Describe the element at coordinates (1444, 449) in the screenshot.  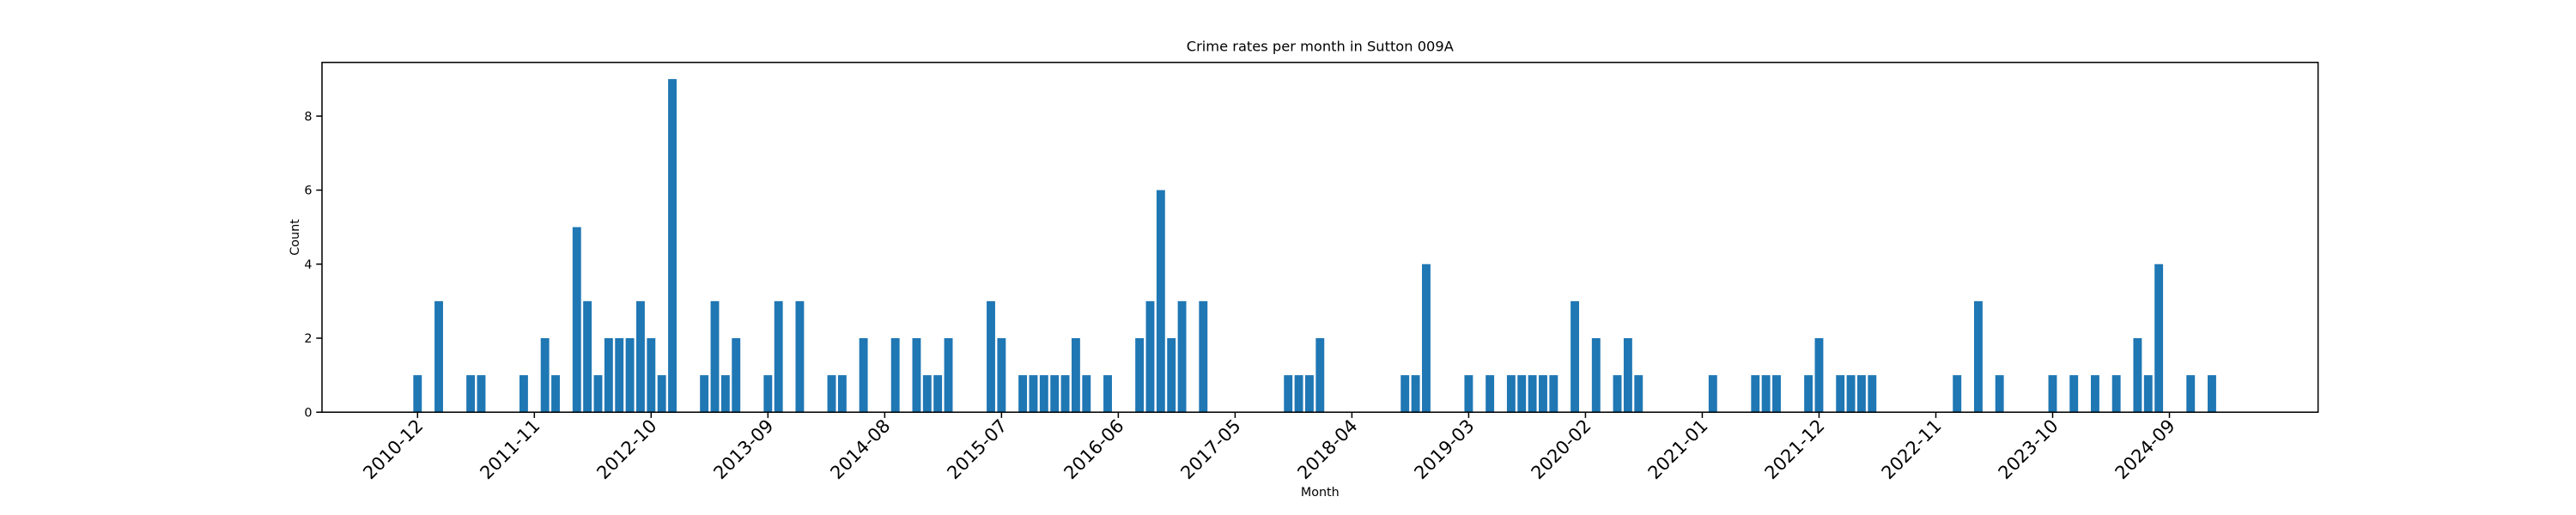
I see `x-tick-label: 2019-03` at that location.